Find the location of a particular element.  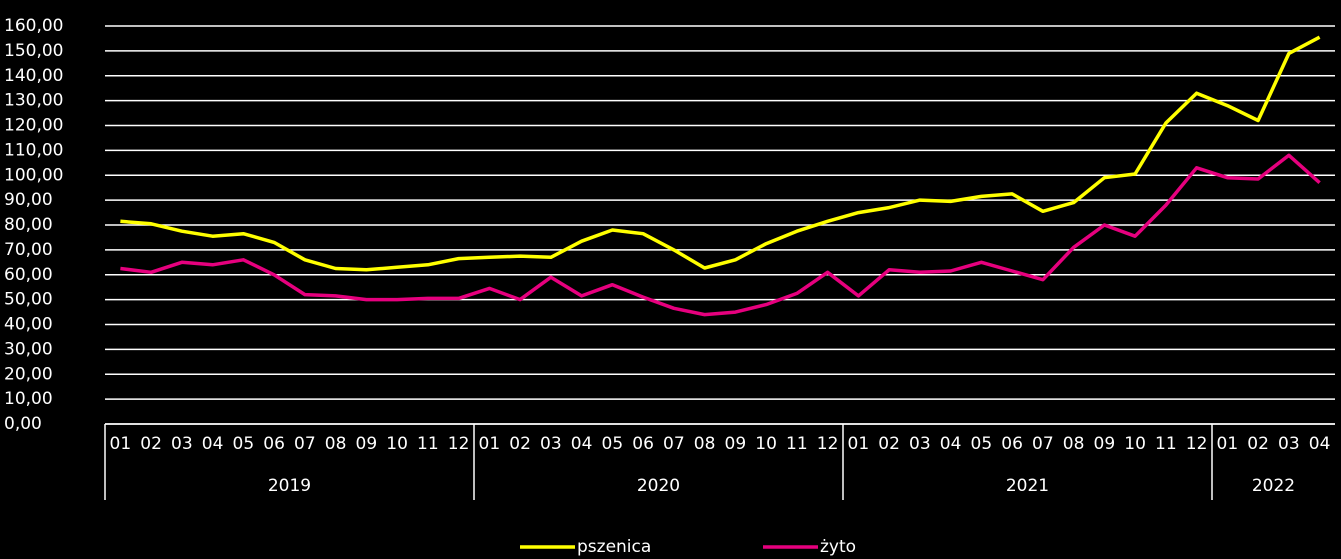

y-tick-label: 150,00 is located at coordinates (33, 51).